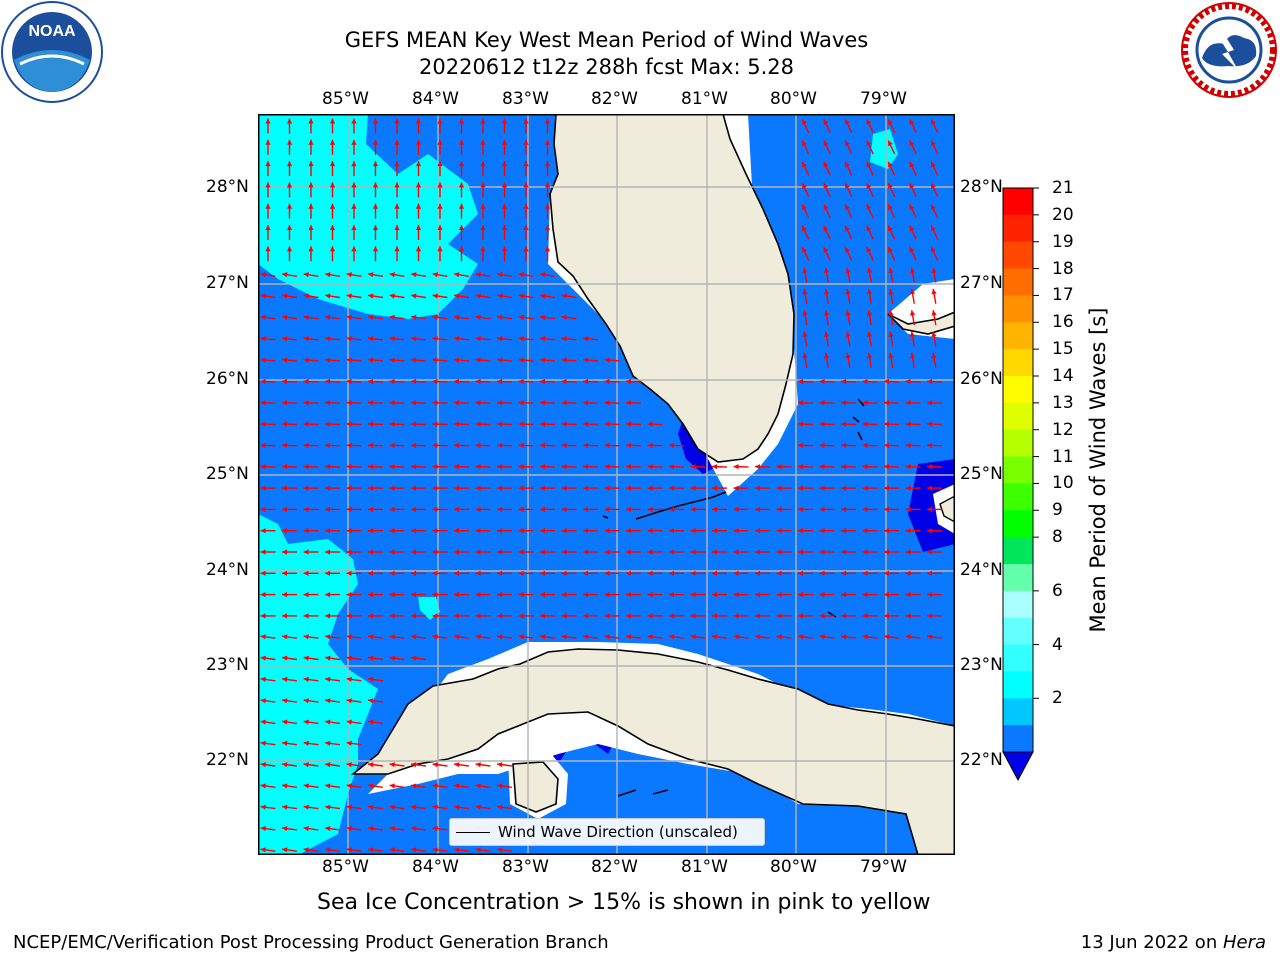 This screenshot has width=1280, height=960. What do you see at coordinates (1018, 336) in the screenshot?
I see `colorbar-swatch` at bounding box center [1018, 336].